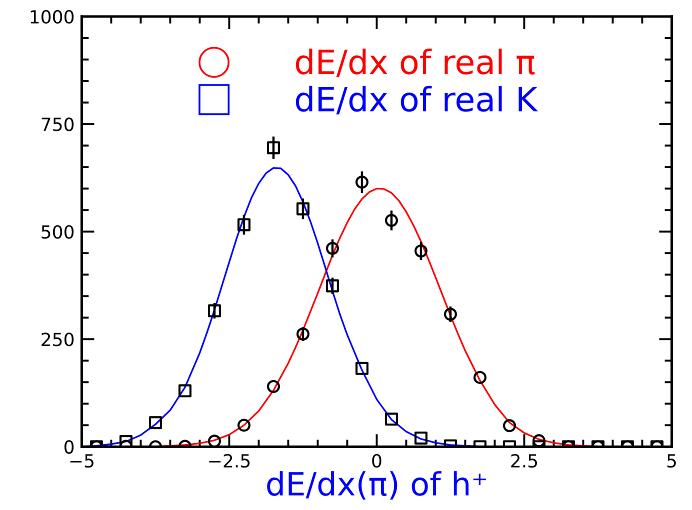  What do you see at coordinates (377, 461) in the screenshot?
I see `x-tick-label: 0` at bounding box center [377, 461].